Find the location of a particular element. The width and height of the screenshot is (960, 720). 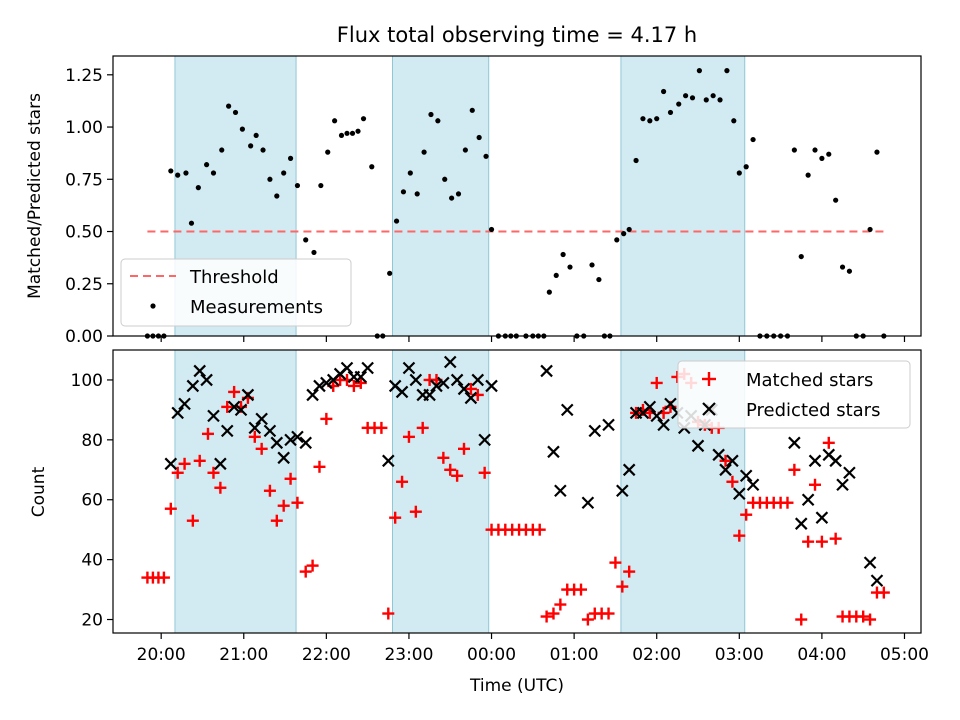

bottom-y-tick-label: 40 is located at coordinates (92, 561).